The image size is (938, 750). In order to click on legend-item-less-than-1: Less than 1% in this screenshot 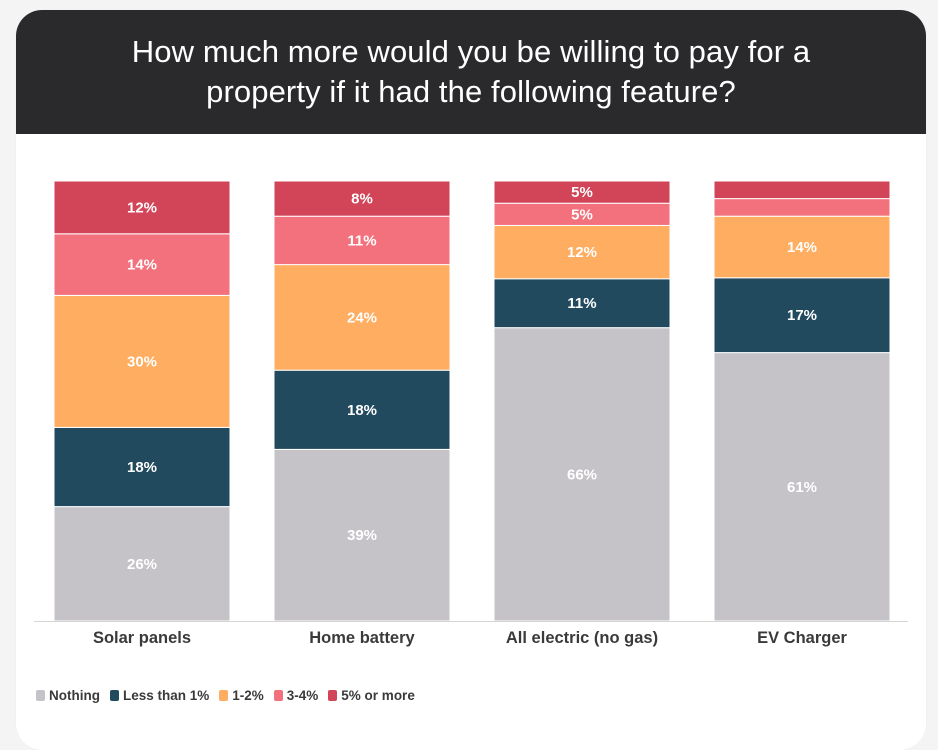, I will do `click(159, 695)`.